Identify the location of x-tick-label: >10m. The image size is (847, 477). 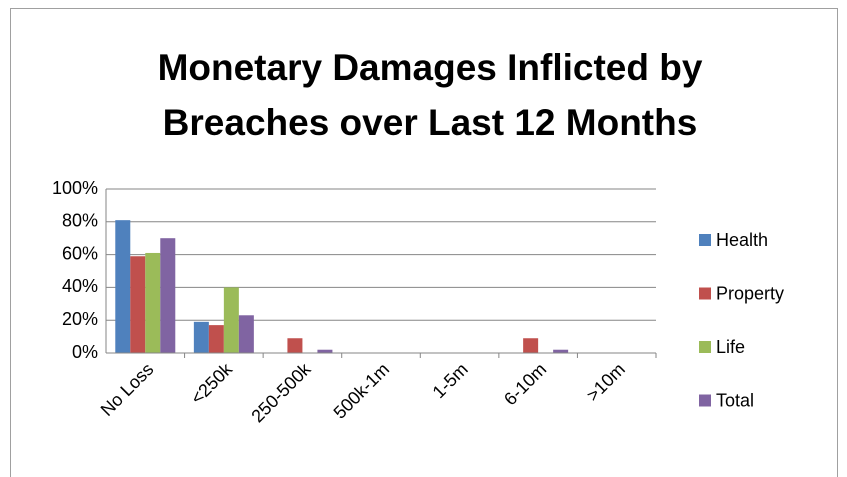
(606, 382).